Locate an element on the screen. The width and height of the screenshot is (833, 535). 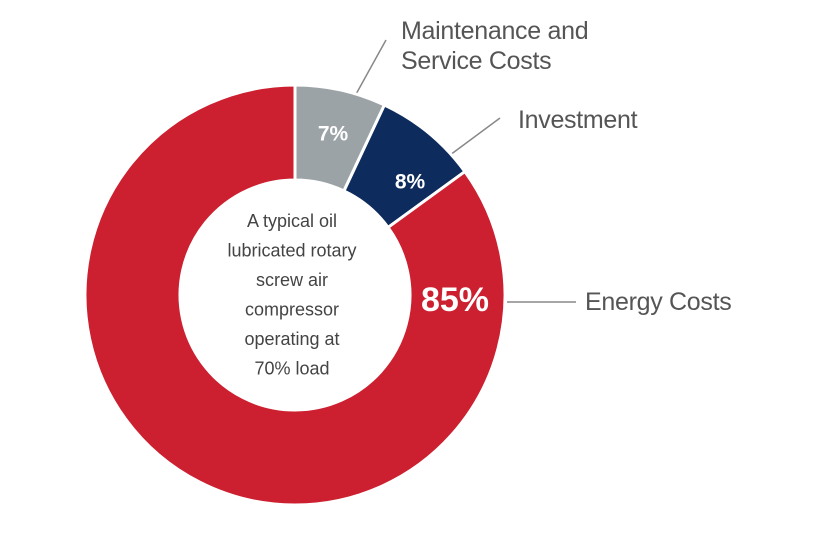
category-label: Maintenance and Service Costs is located at coordinates (495, 46).